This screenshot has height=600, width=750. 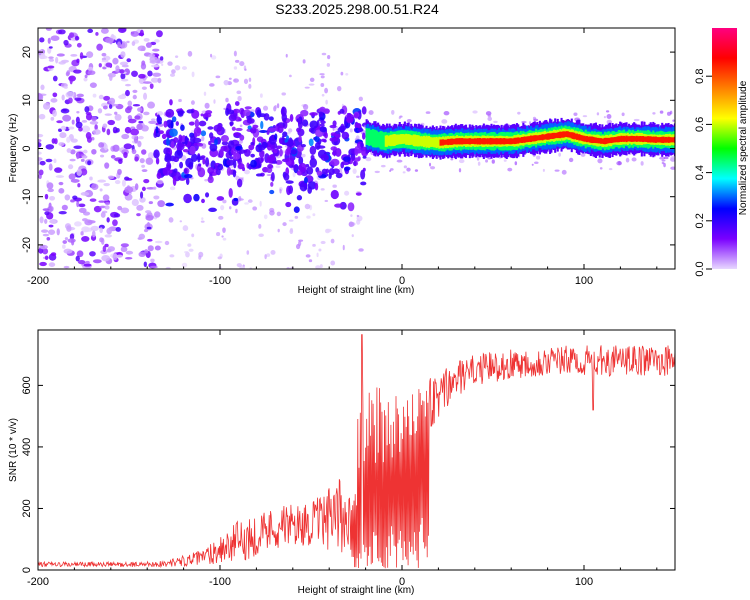 What do you see at coordinates (220, 582) in the screenshot?
I see `snr-xtick-label: -100` at bounding box center [220, 582].